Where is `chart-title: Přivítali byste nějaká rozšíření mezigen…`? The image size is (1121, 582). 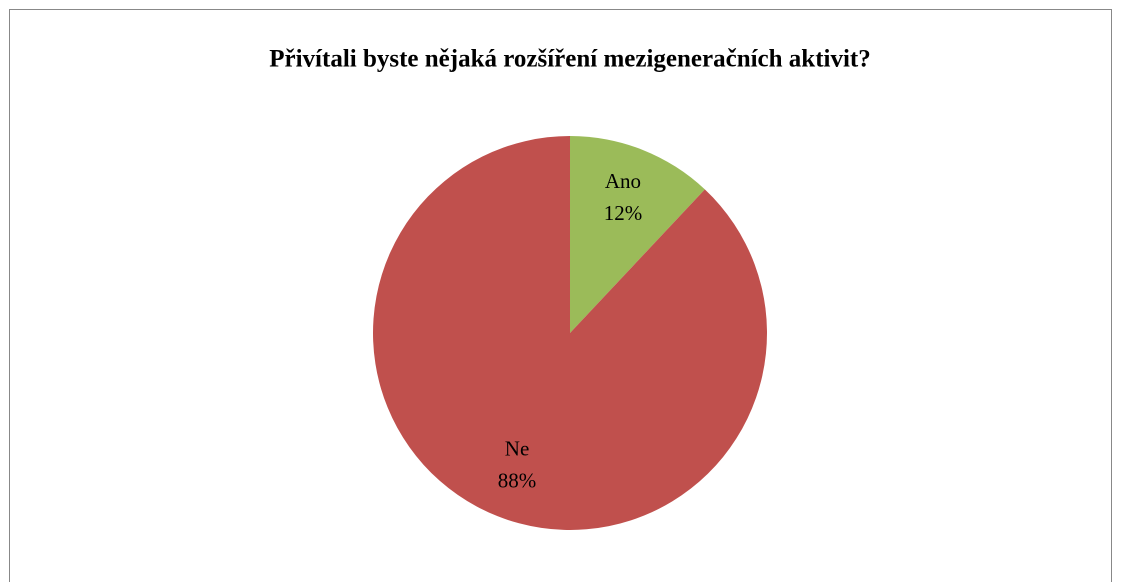 chart-title: Přivítali byste nějaká rozšíření mezigen… is located at coordinates (570, 59).